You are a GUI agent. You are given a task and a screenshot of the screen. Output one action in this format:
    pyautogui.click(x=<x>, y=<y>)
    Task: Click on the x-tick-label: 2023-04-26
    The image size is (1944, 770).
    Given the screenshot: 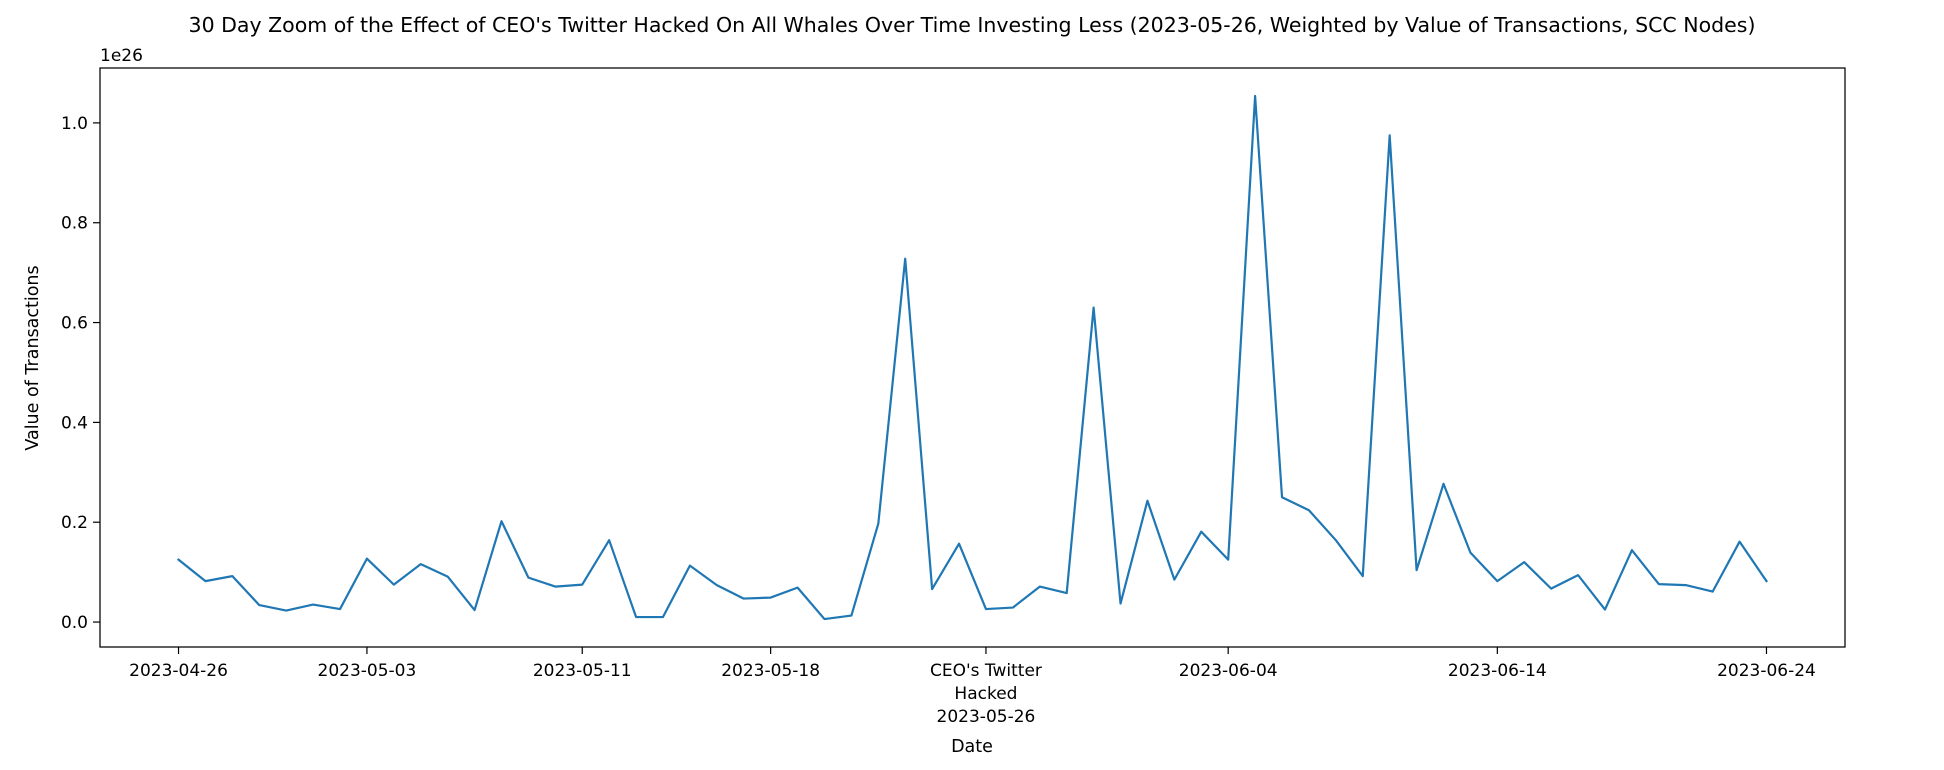 What is the action you would take?
    pyautogui.click(x=178, y=671)
    